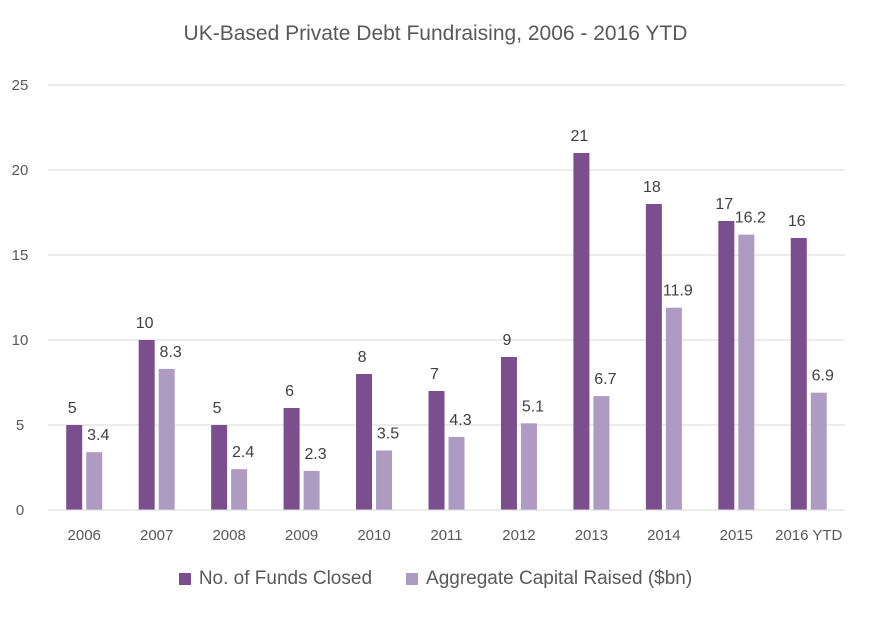  Describe the element at coordinates (678, 291) in the screenshot. I see `data-label-s1-8: 11.9` at that location.